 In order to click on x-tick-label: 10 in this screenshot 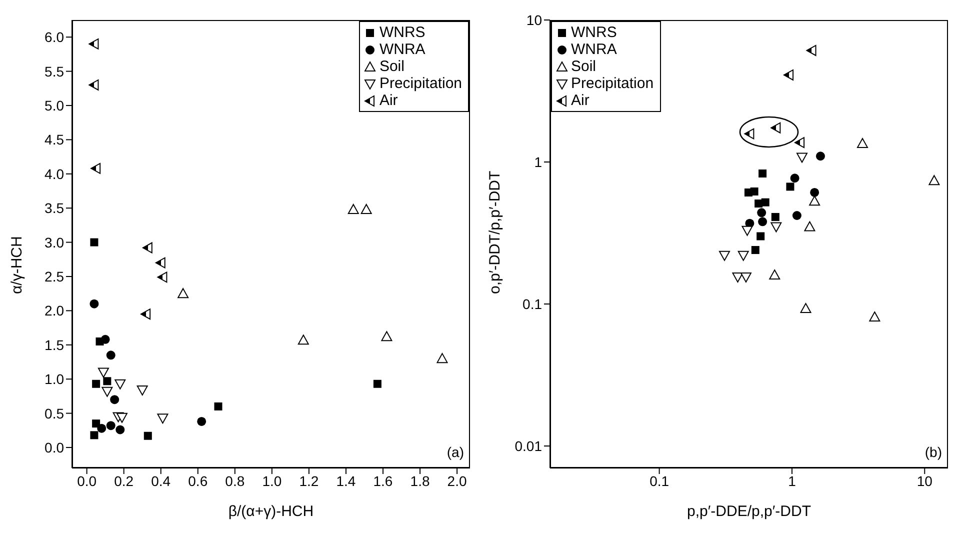, I will do `click(924, 480)`.